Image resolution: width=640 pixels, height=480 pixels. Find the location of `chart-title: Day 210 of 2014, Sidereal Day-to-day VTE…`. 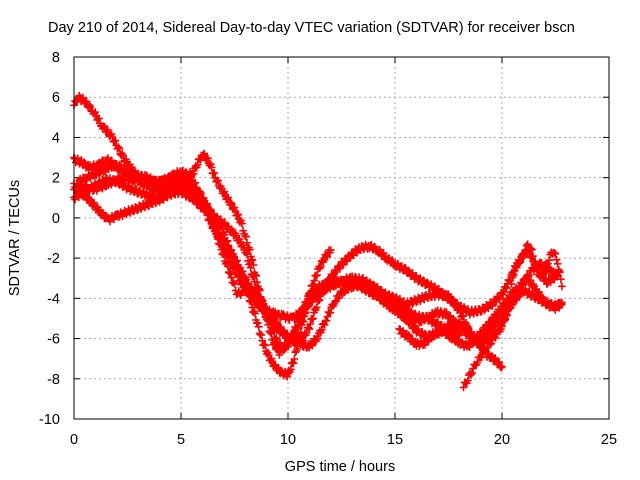

chart-title: Day 210 of 2014, Sidereal Day-to-day VTE… is located at coordinates (311, 28).